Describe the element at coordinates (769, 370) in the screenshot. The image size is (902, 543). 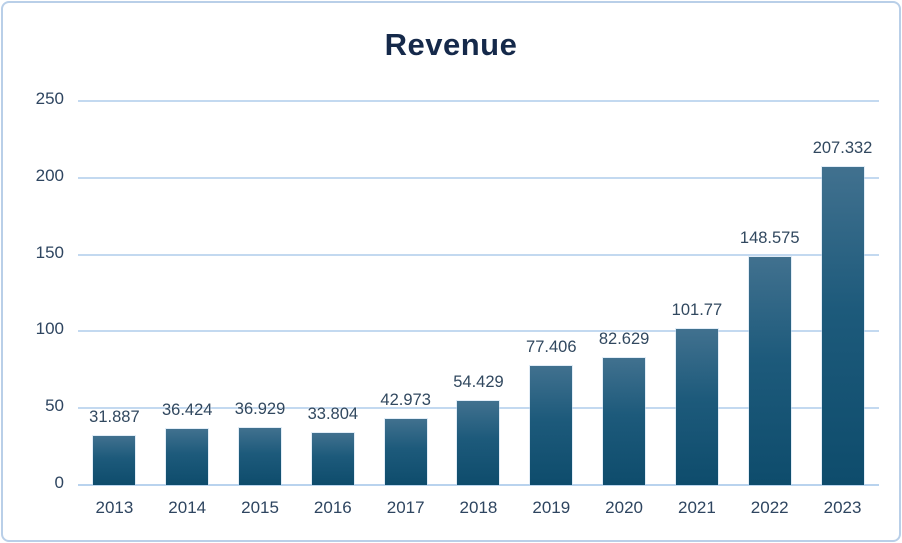
I see `bar-2022` at that location.